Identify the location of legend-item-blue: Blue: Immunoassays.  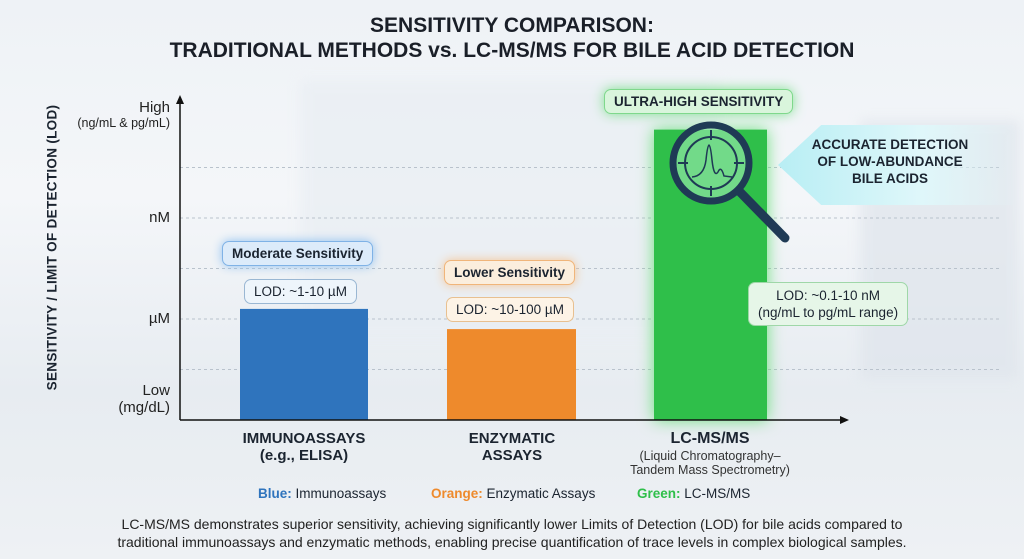
(322, 493).